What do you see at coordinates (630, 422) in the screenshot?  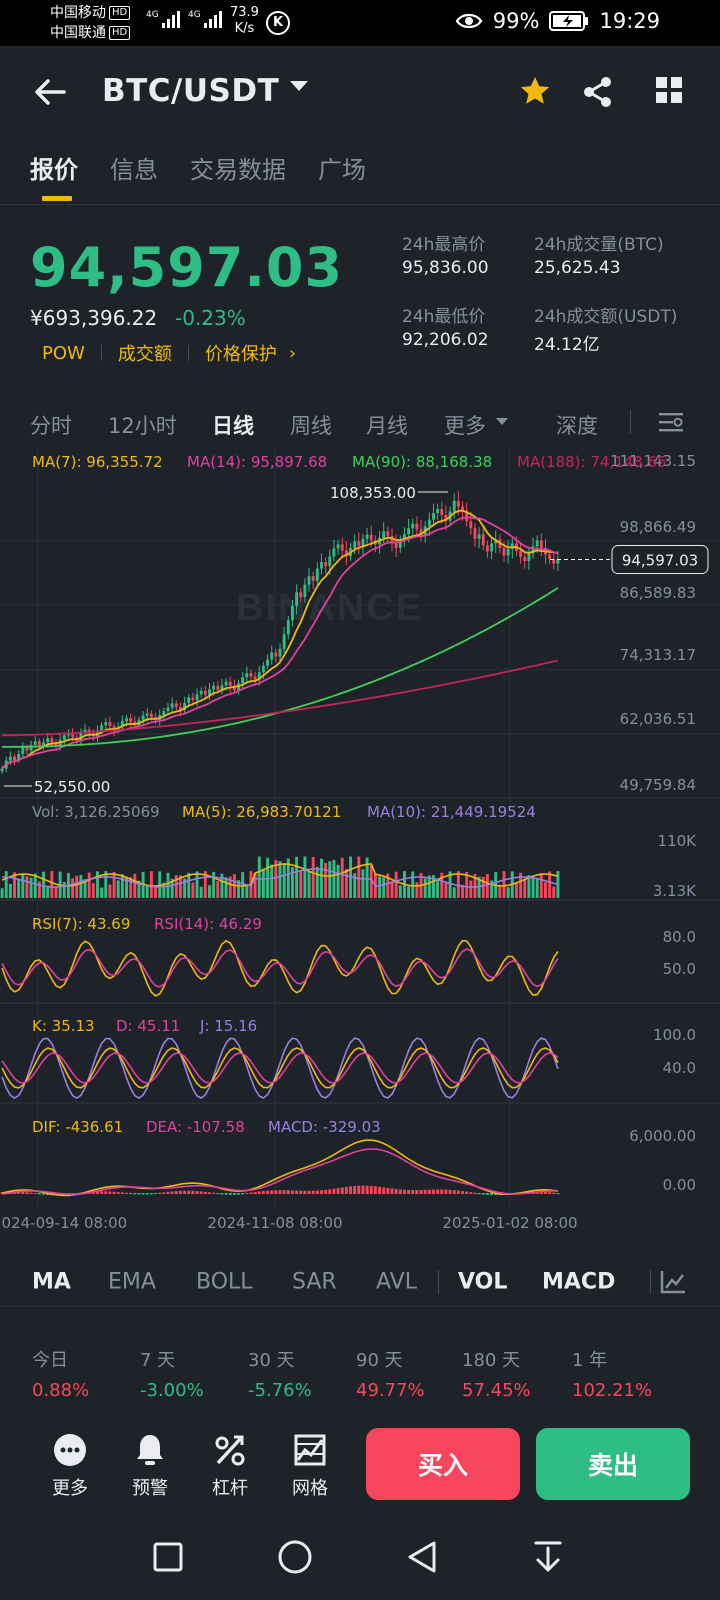 I see `divider` at bounding box center [630, 422].